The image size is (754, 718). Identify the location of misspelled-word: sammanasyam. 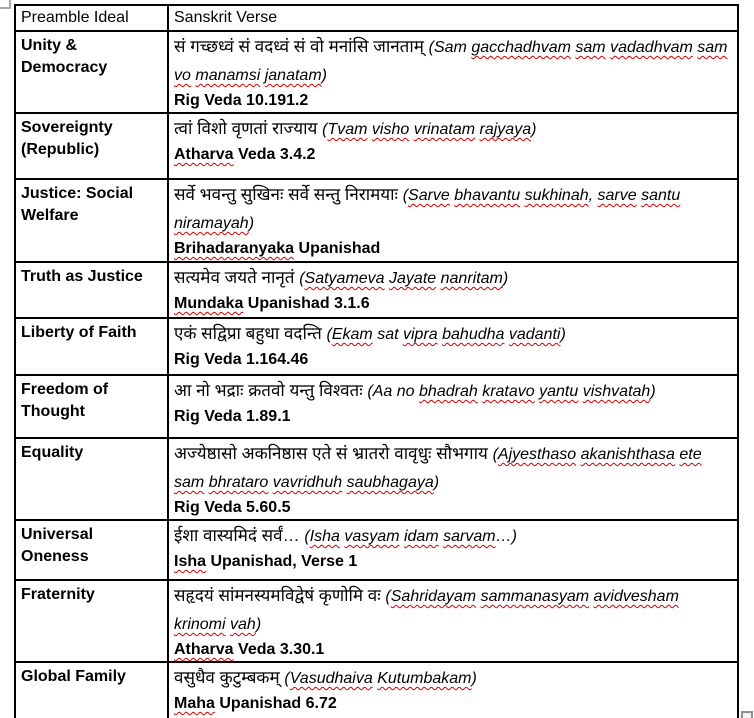
(535, 596).